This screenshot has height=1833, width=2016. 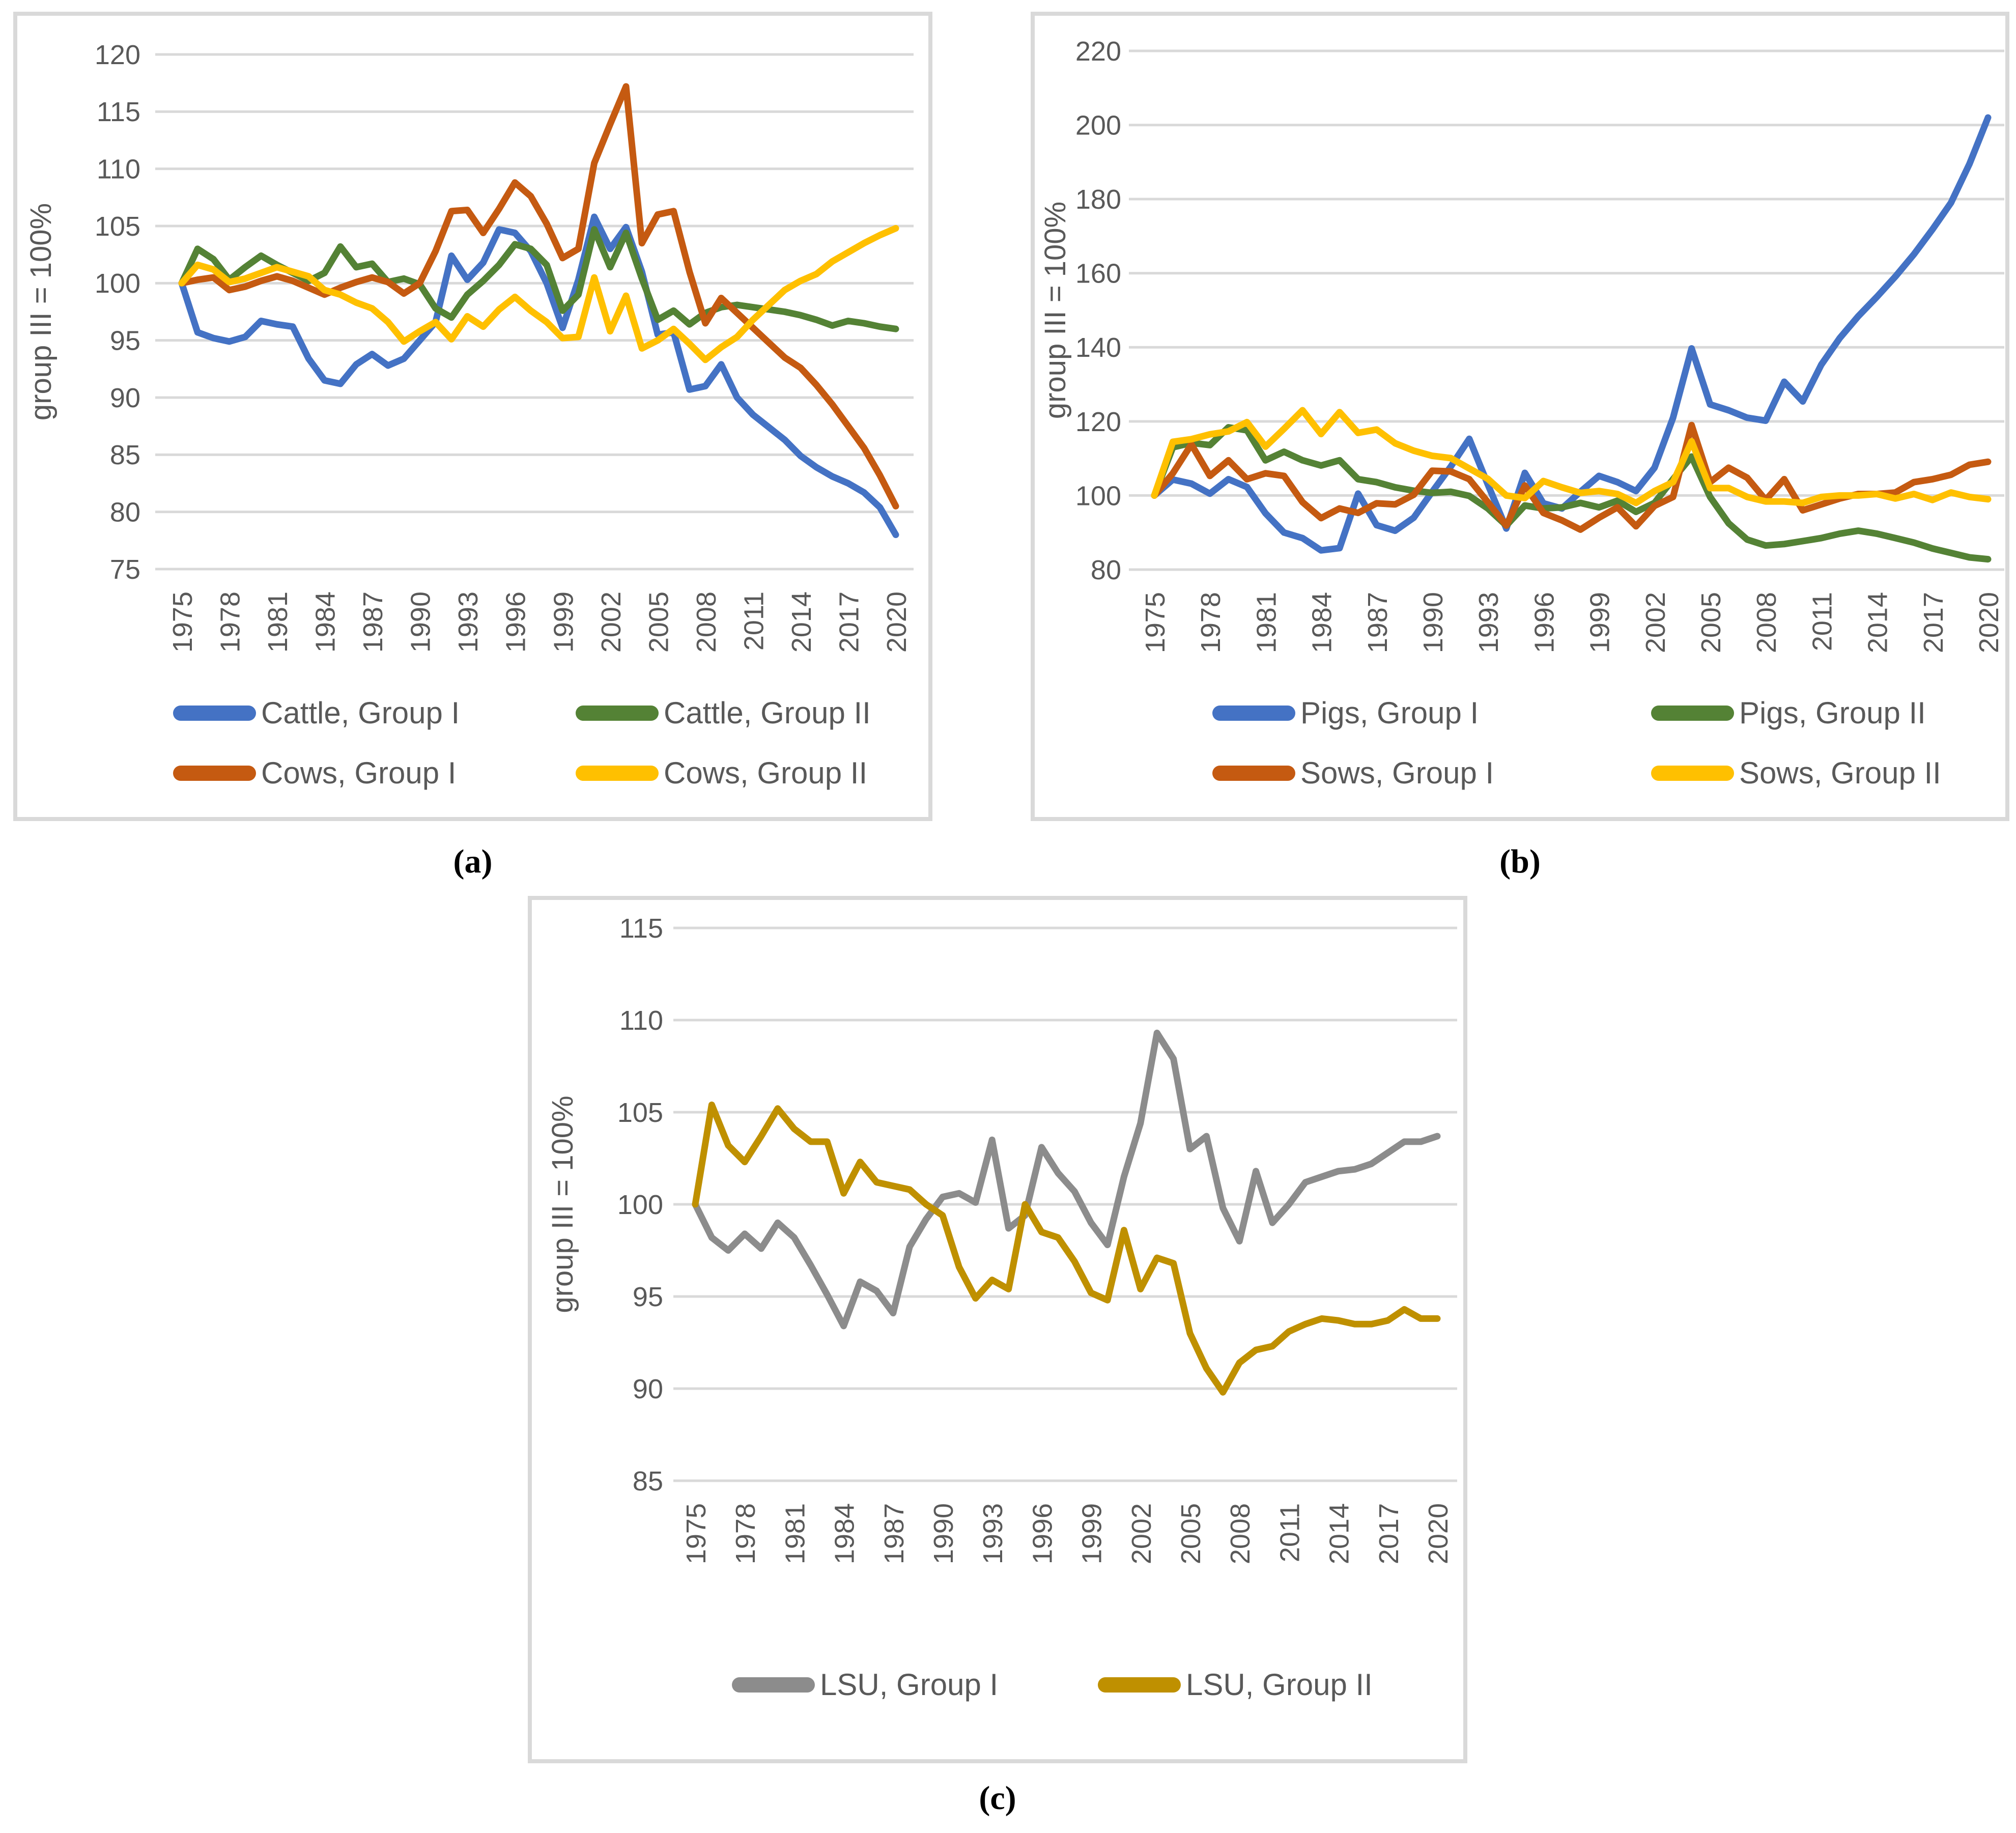 What do you see at coordinates (1692, 713) in the screenshot?
I see `legend-swatch-pigs-group-ii` at bounding box center [1692, 713].